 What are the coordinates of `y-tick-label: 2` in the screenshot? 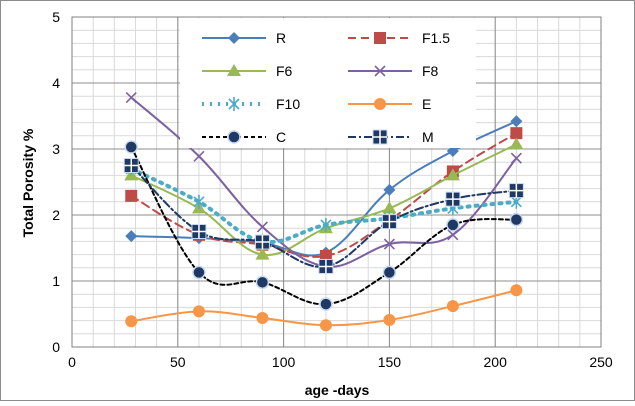 It's located at (56, 215).